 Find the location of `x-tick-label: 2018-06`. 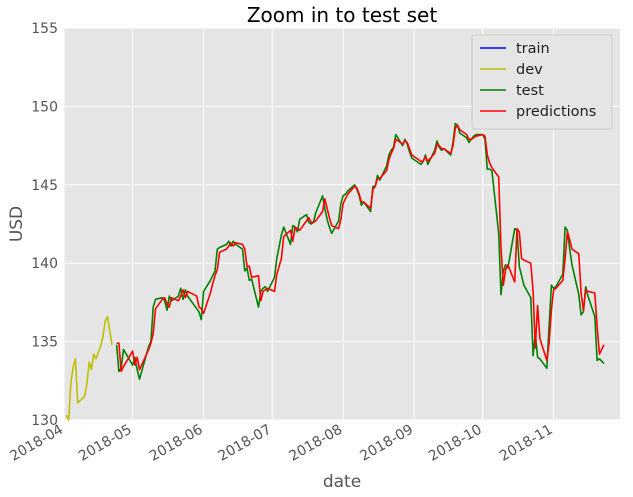

x-tick-label: 2018-06 is located at coordinates (176, 443).